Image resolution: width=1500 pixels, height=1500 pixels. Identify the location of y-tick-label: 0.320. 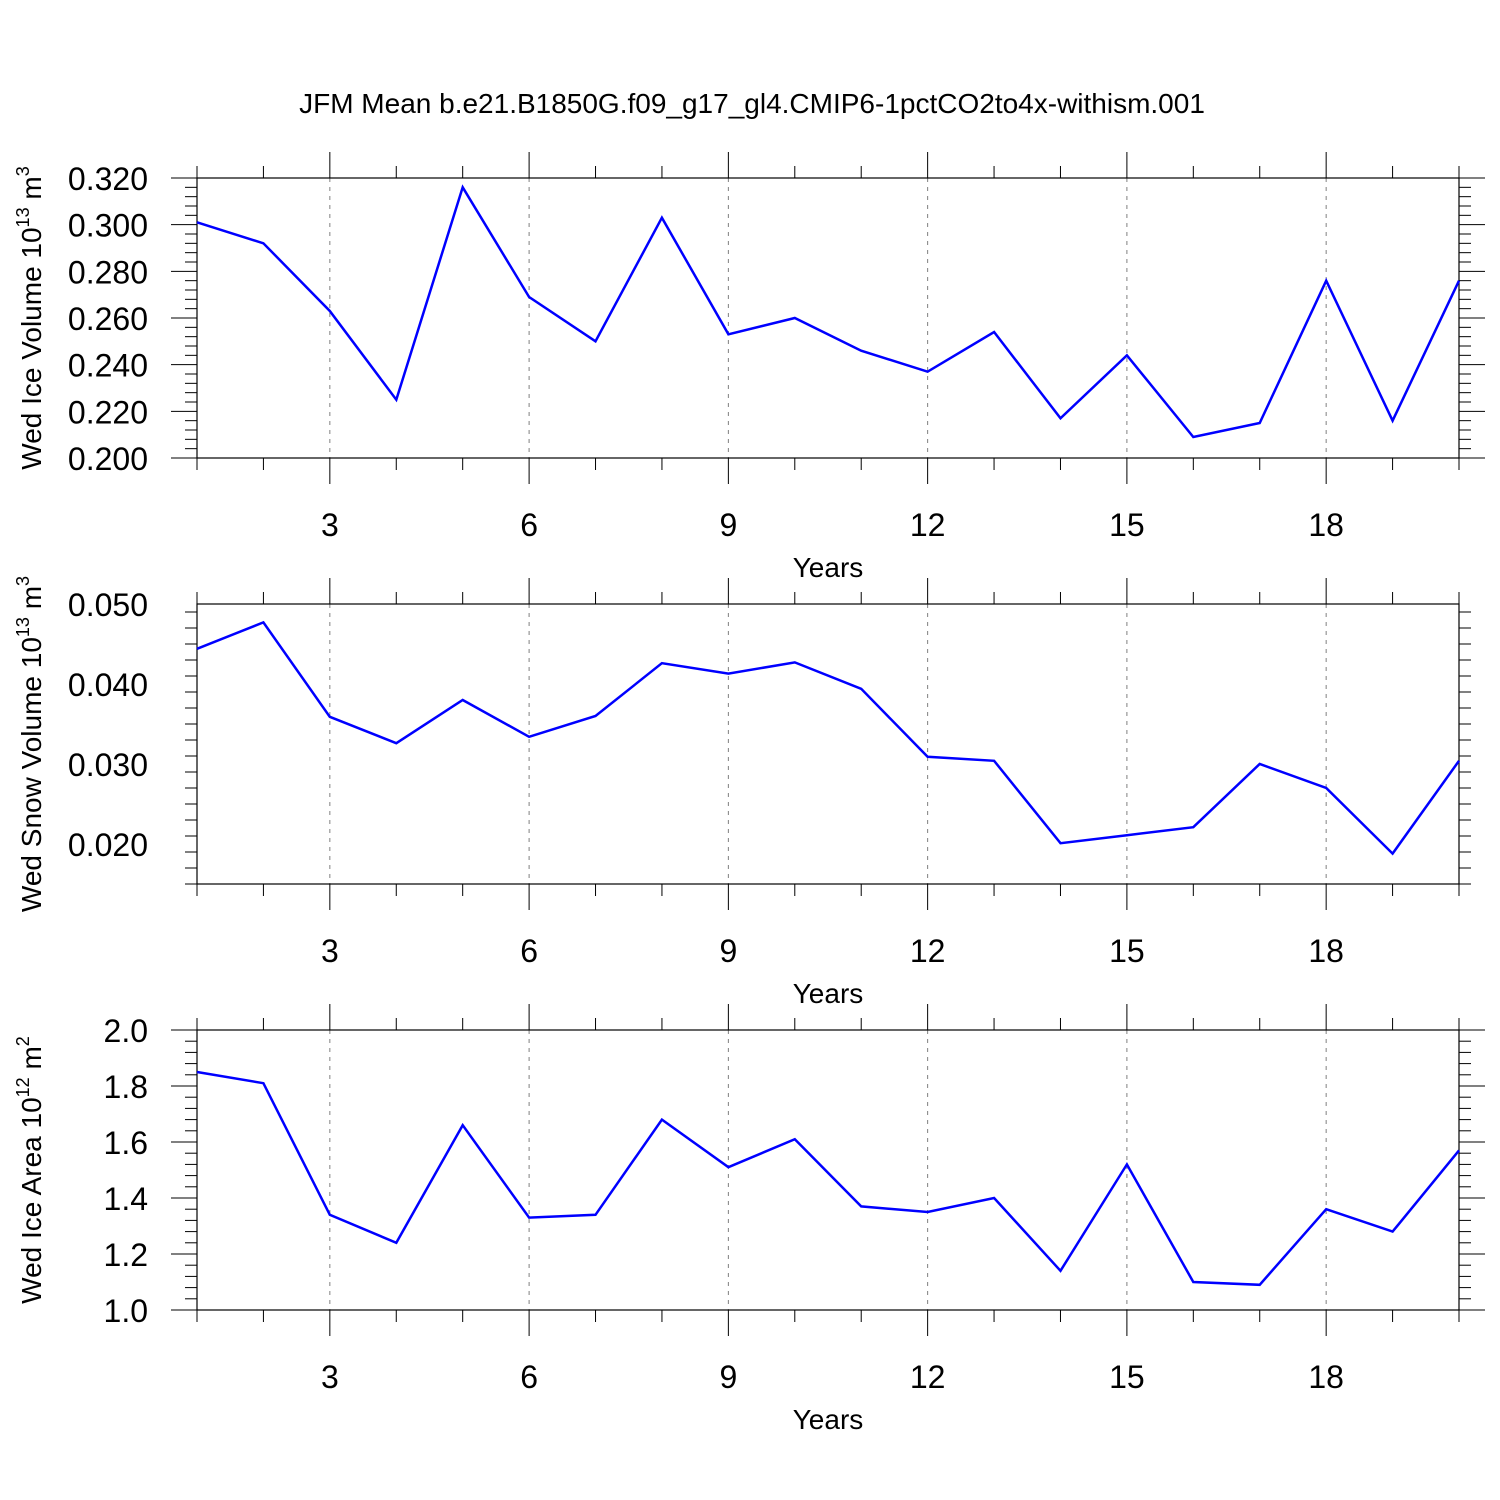
(108, 179).